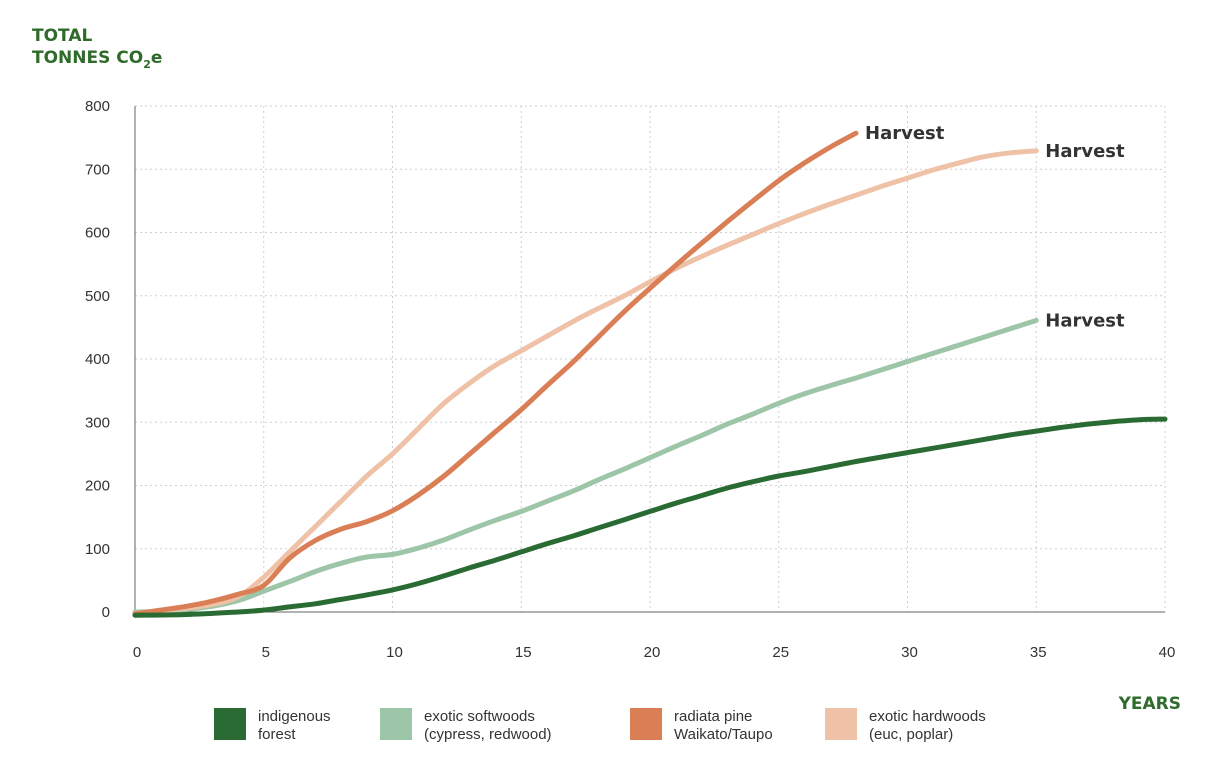 This screenshot has height=767, width=1223. I want to click on y-axis-title-suffix: e, so click(157, 58).